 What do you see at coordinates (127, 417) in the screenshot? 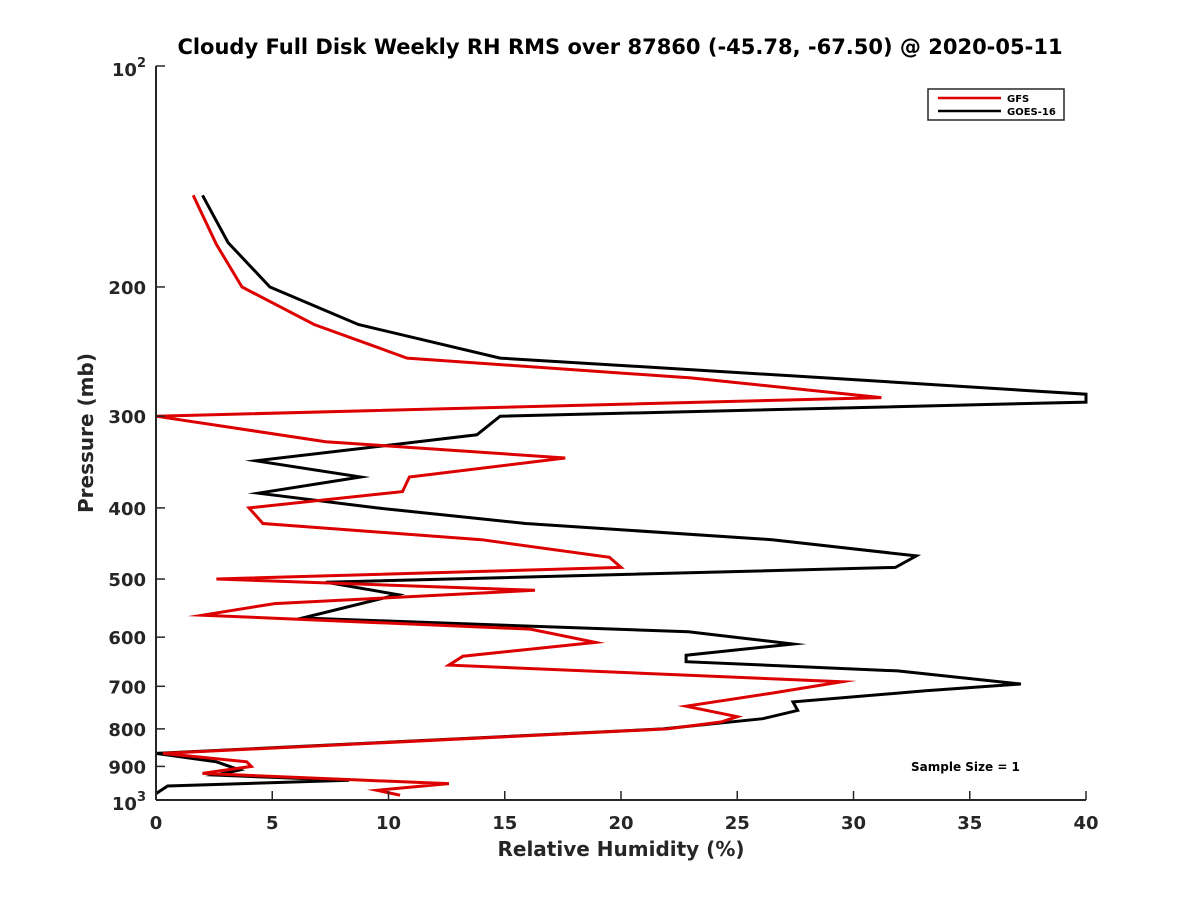
I see `y-tick-label: 300` at bounding box center [127, 417].